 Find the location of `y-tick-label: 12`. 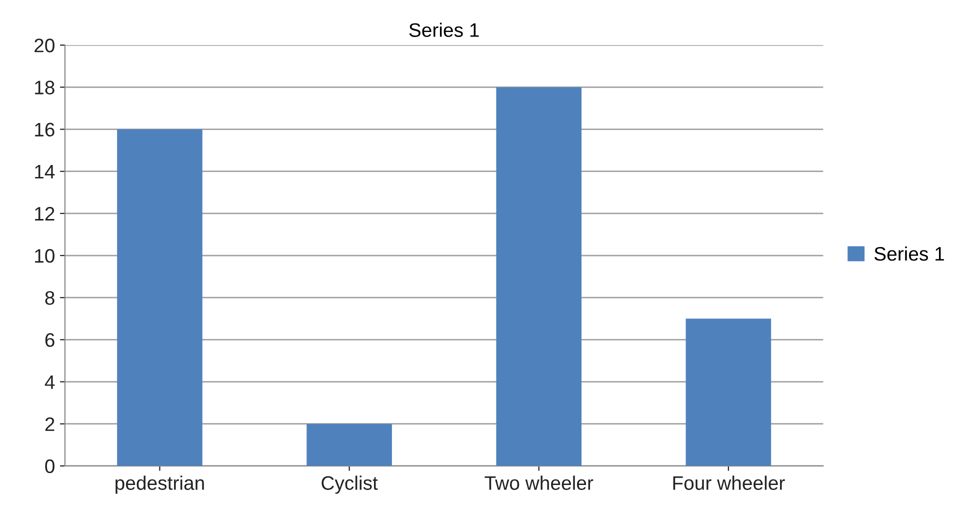

y-tick-label: 12 is located at coordinates (44, 213).